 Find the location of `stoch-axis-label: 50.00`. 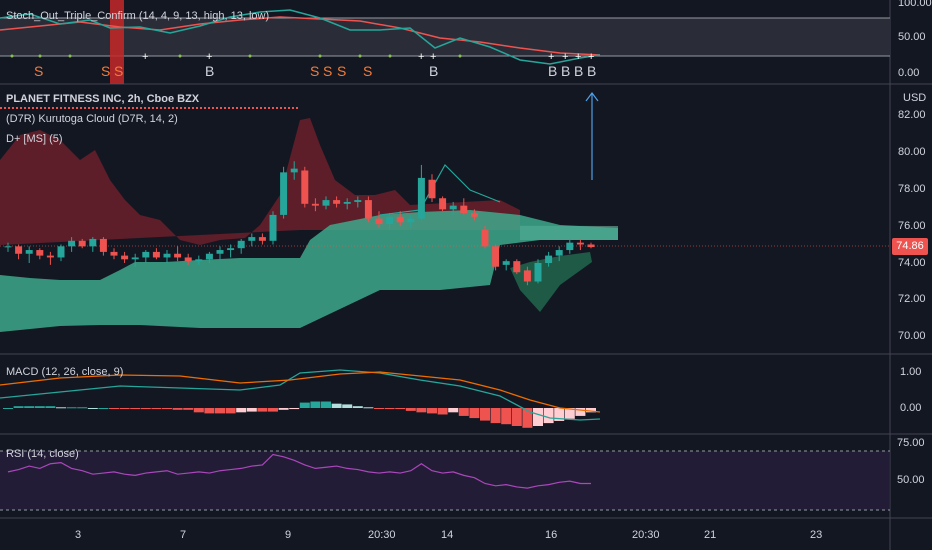

stoch-axis-label: 50.00 is located at coordinates (912, 37).